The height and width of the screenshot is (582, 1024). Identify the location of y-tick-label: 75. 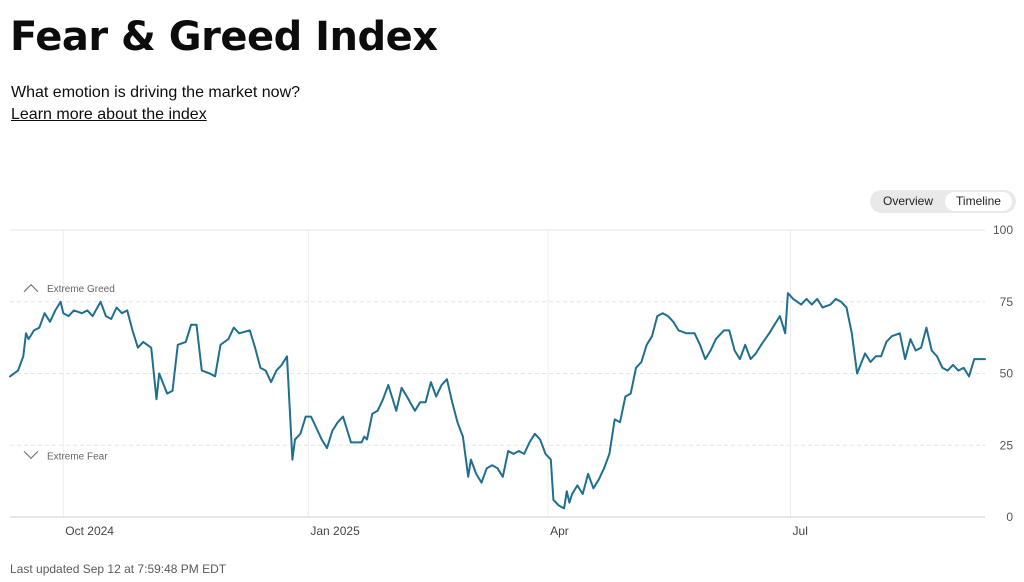
(1007, 302).